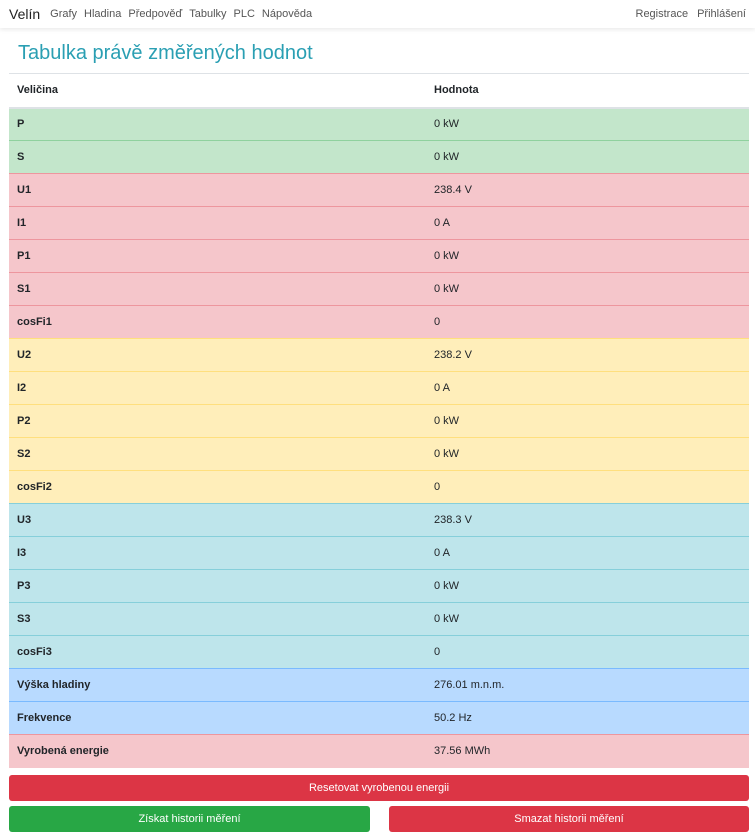 This screenshot has width=755, height=838. I want to click on quantity-cell: I3, so click(217, 553).